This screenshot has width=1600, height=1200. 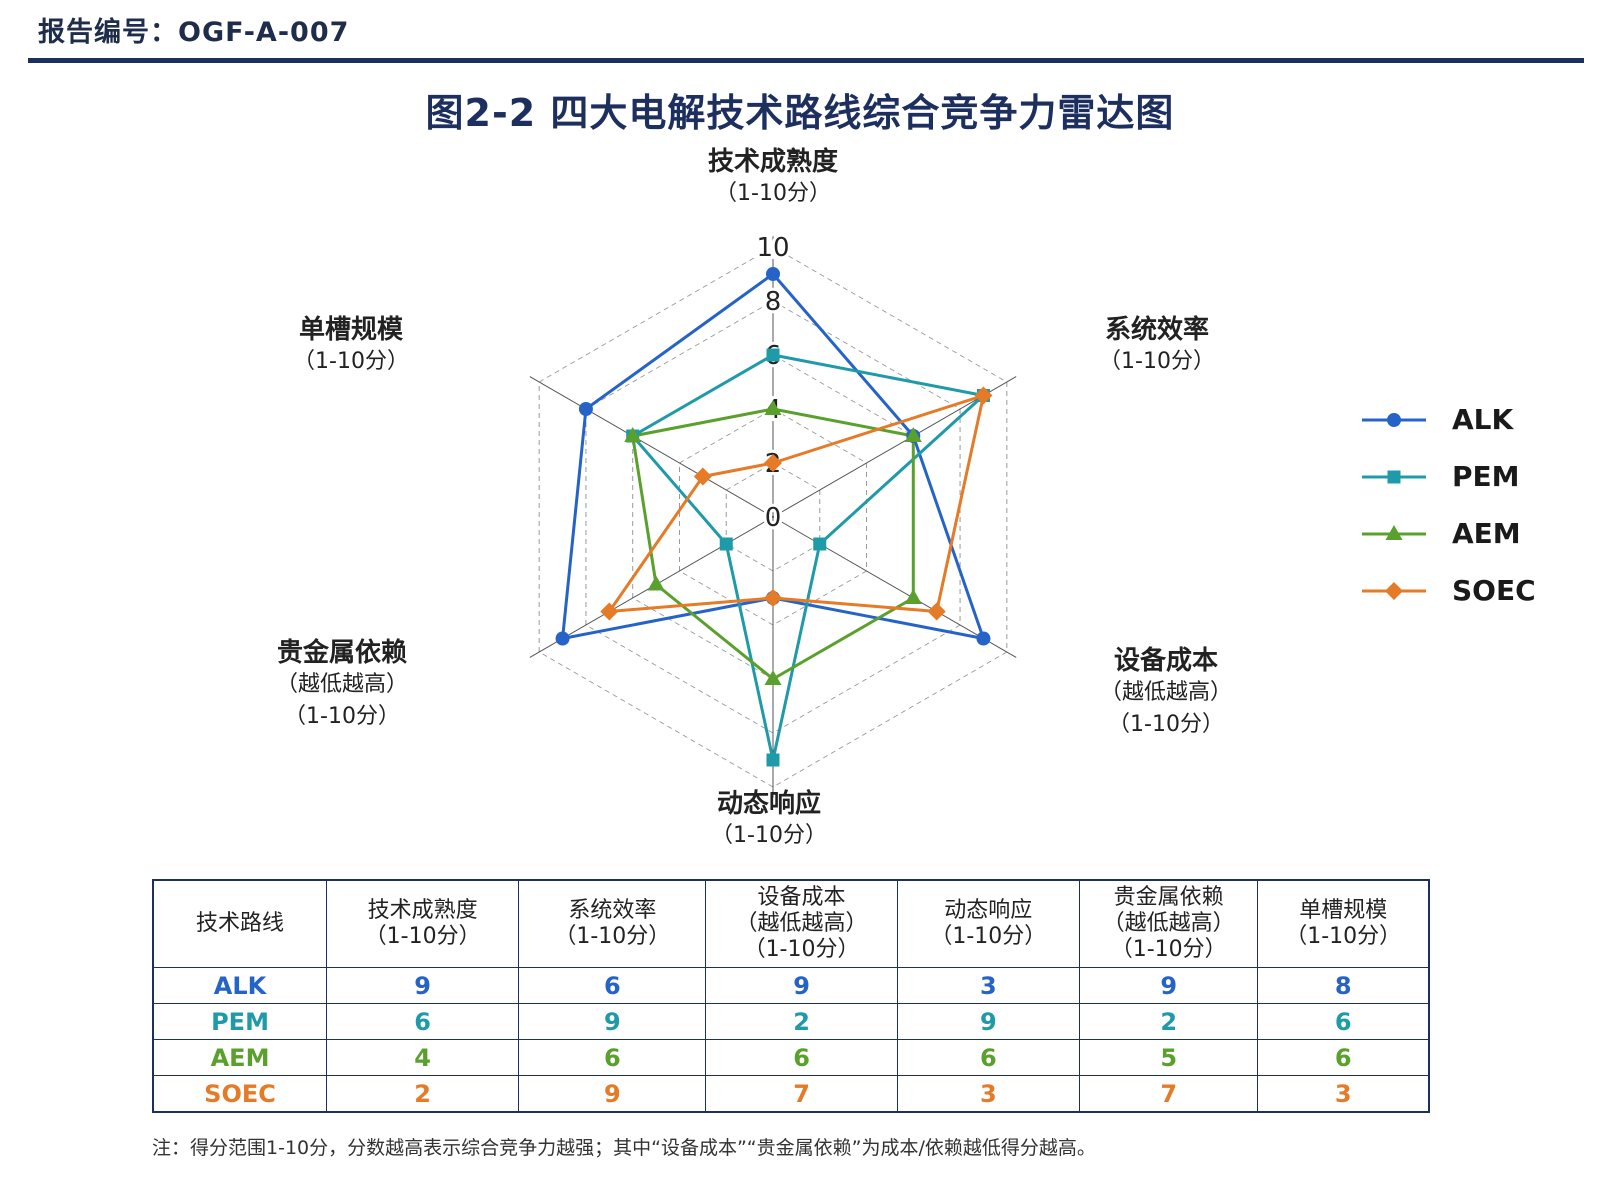 What do you see at coordinates (773, 178) in the screenshot?
I see `axis-label: 技术成熟度 （1-10分）` at bounding box center [773, 178].